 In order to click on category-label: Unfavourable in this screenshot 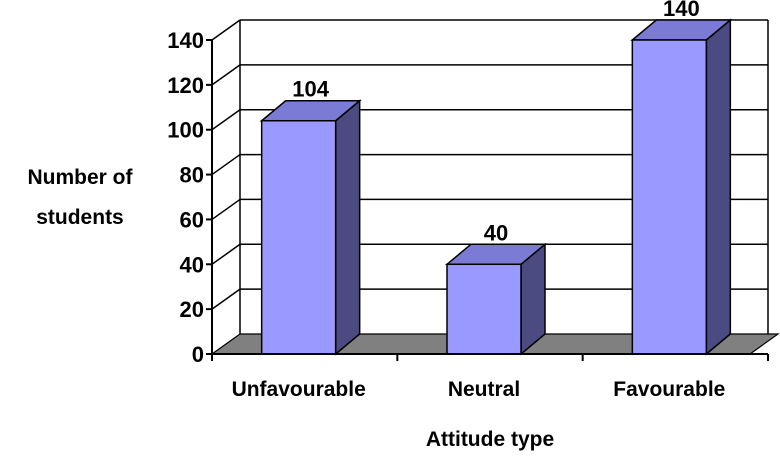, I will do `click(299, 389)`.